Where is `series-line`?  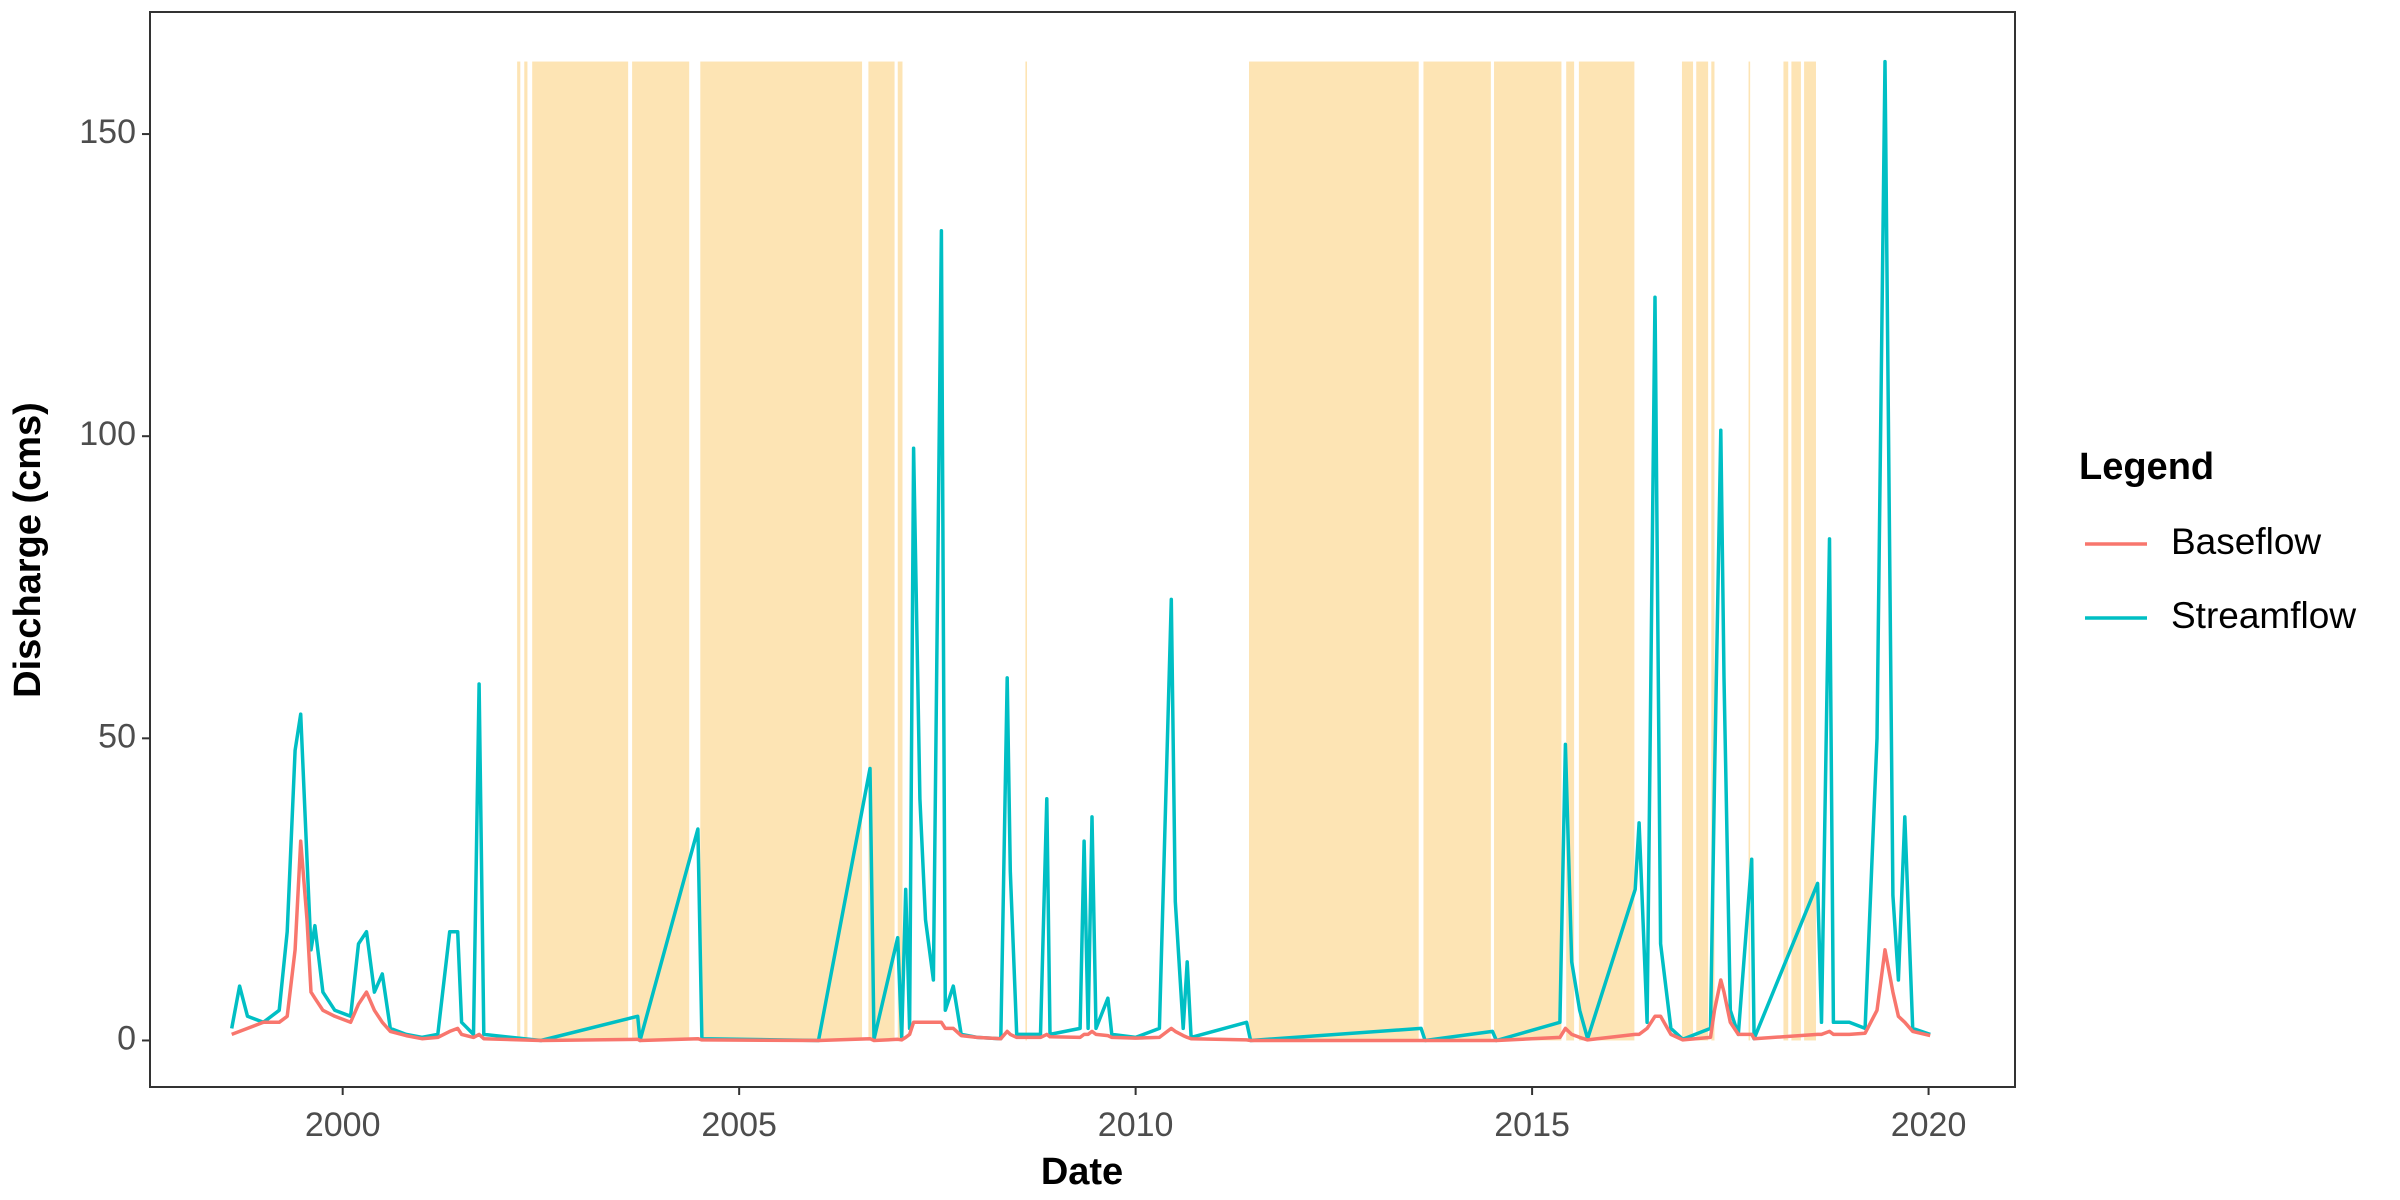
series-line is located at coordinates (1081, 941).